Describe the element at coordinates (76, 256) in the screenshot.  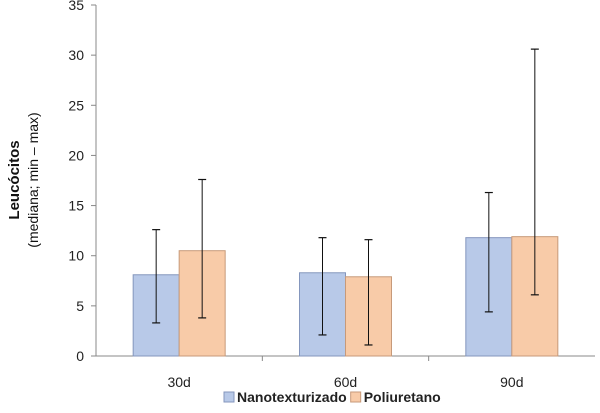
I see `y-tick-label: 10` at that location.